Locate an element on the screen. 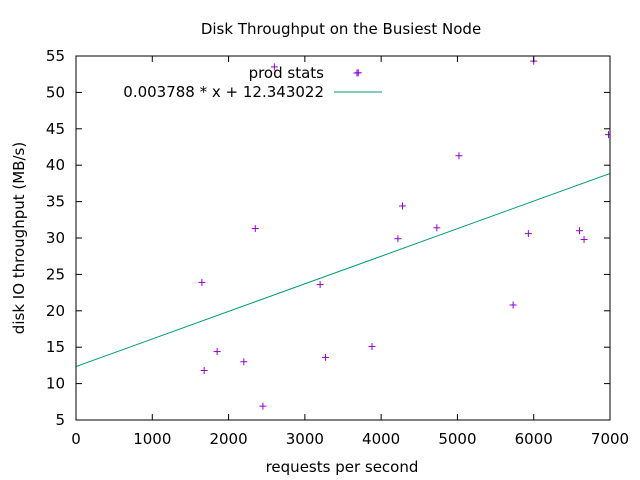 The image size is (640, 480). x-tick-label: 2000 is located at coordinates (228, 439).